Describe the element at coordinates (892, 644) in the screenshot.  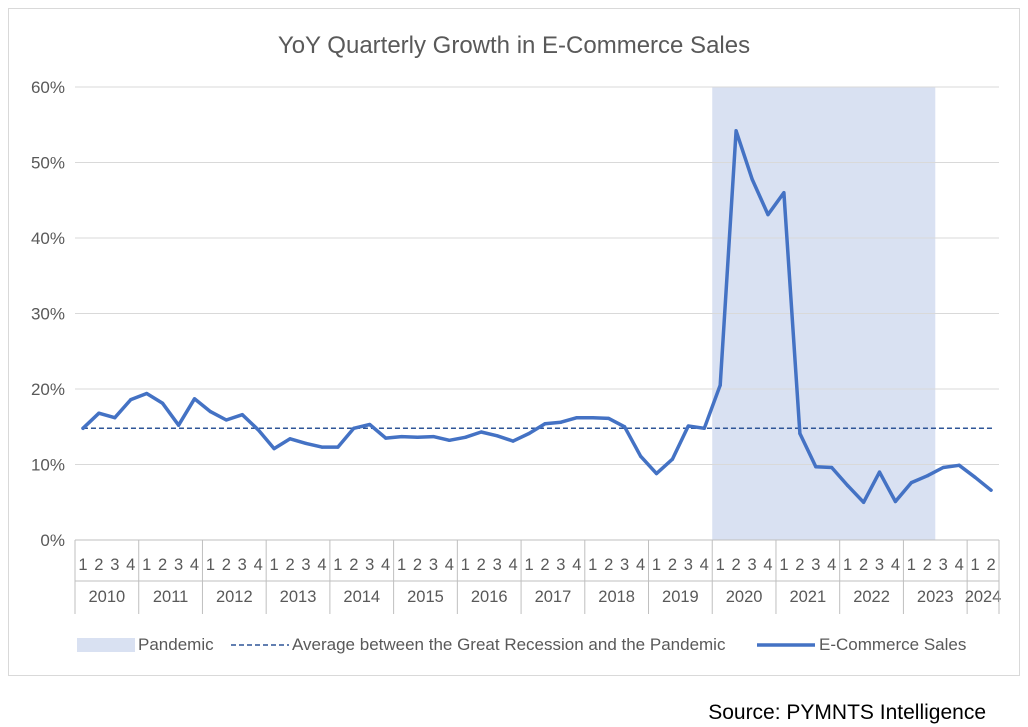
I see `legend-ecommerce-label: E-Commerce Sales` at that location.